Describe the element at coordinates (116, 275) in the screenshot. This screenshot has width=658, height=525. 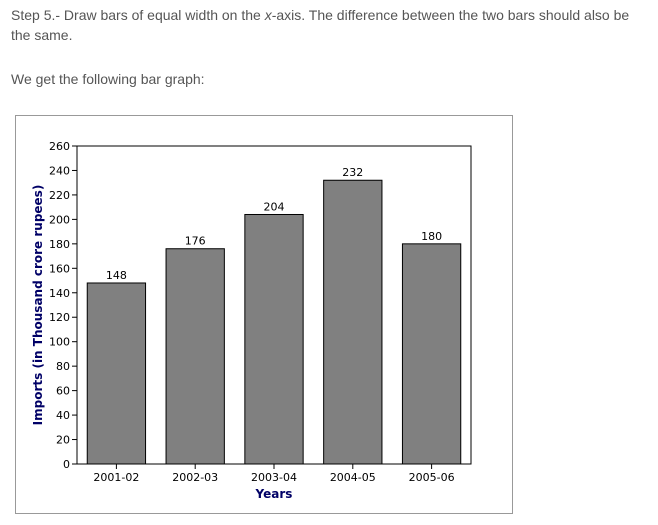
I see `bar-value-label: 148` at that location.